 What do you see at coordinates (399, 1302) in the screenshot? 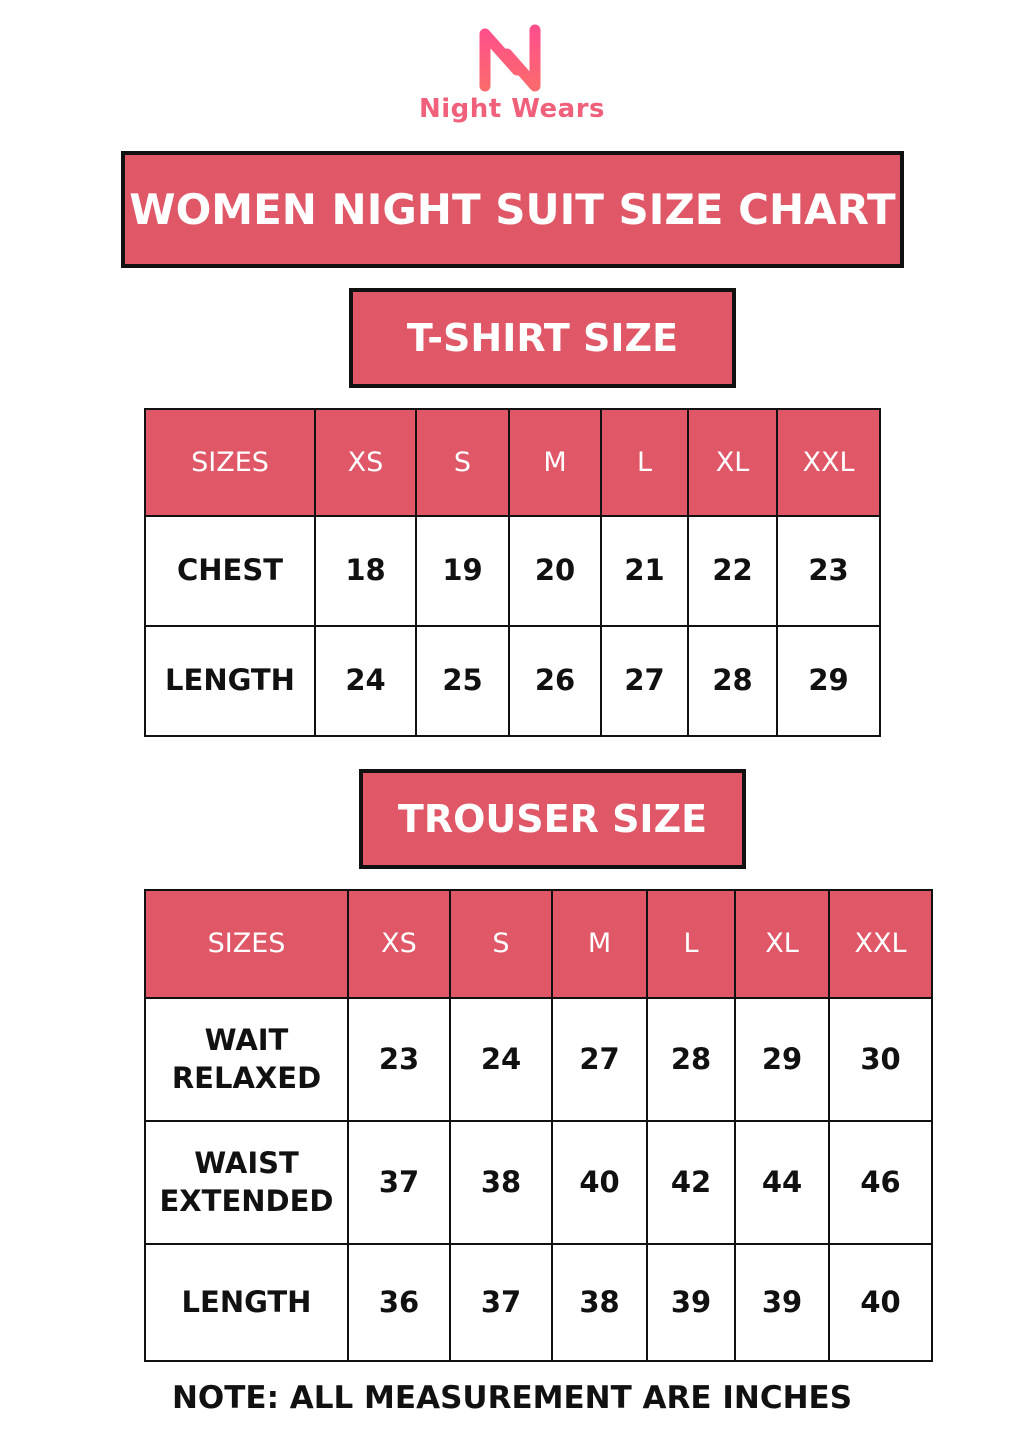
I see `table-cell: 36` at bounding box center [399, 1302].